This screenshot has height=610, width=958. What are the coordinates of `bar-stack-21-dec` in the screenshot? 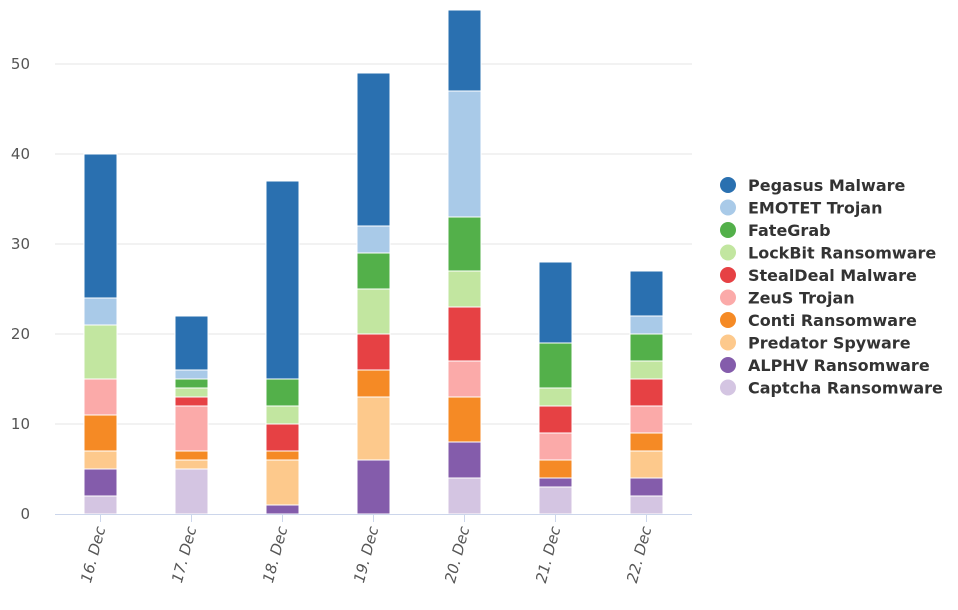 It's located at (555, 388).